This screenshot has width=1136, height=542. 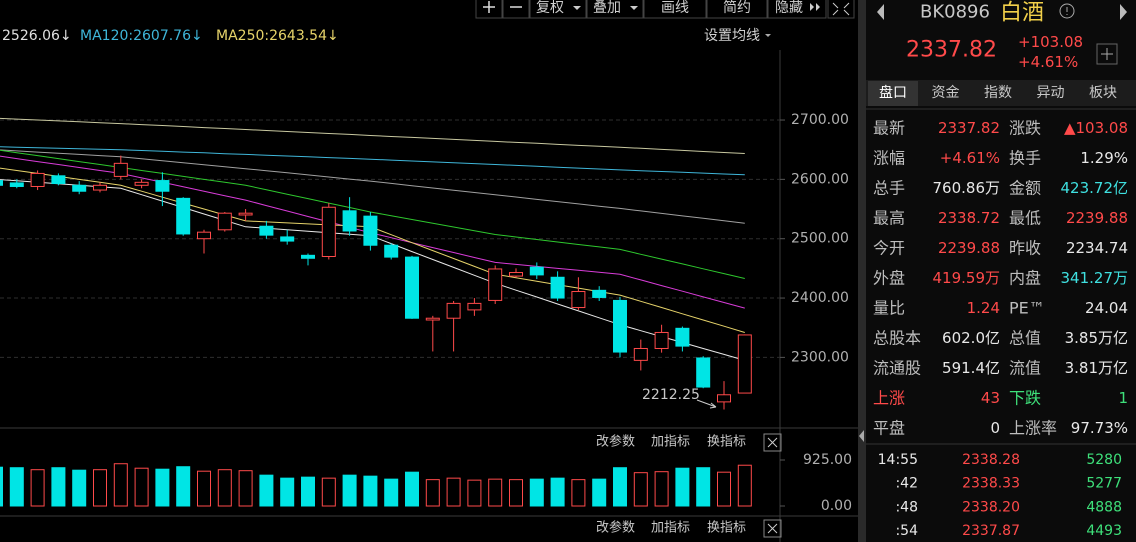 What do you see at coordinates (1103, 93) in the screenshot?
I see `tab: 板块` at bounding box center [1103, 93].